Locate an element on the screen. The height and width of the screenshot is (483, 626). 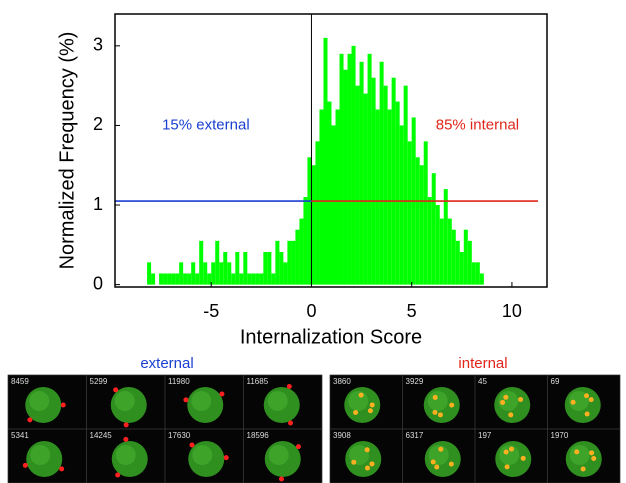
x-tick-label: 10 is located at coordinates (512, 311).